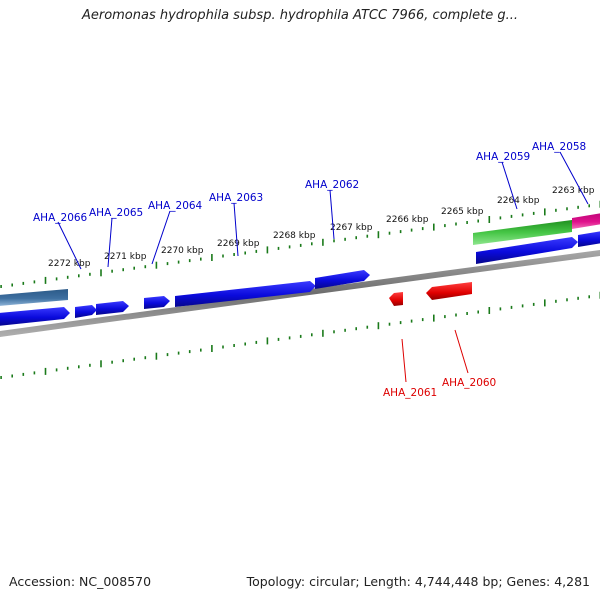 The image size is (600, 600). What do you see at coordinates (404, 360) in the screenshot?
I see `leader-line-aha-2061` at bounding box center [404, 360].